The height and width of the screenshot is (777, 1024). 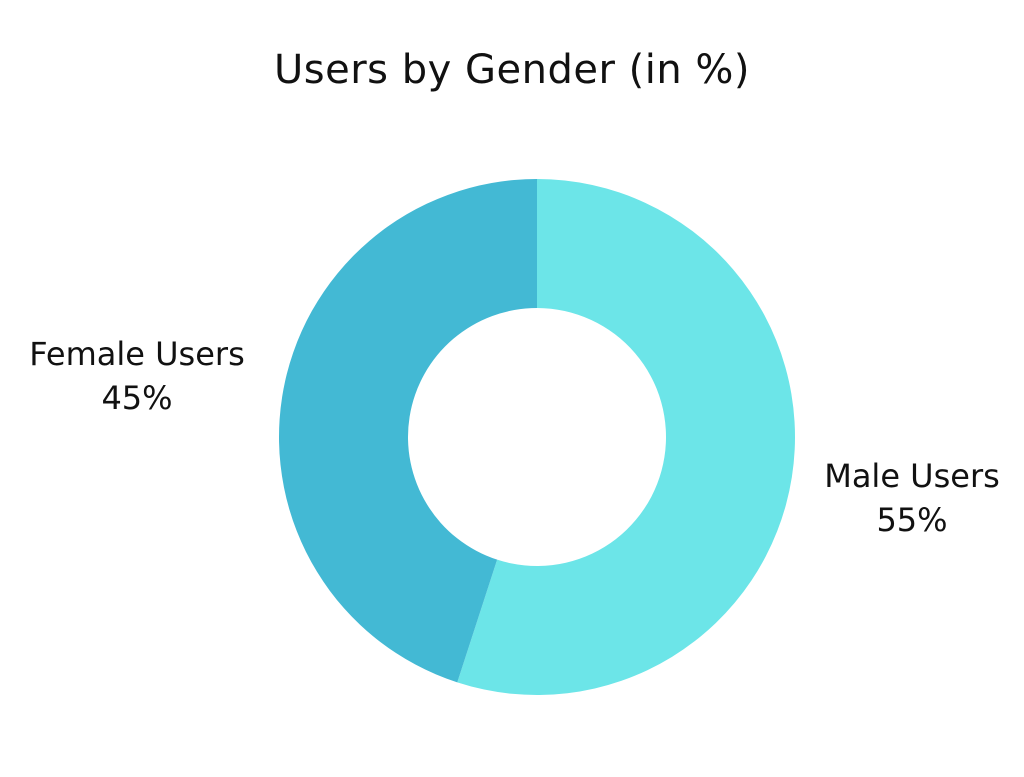 I want to click on slice-label-female: Female Users 45%, so click(x=137, y=376).